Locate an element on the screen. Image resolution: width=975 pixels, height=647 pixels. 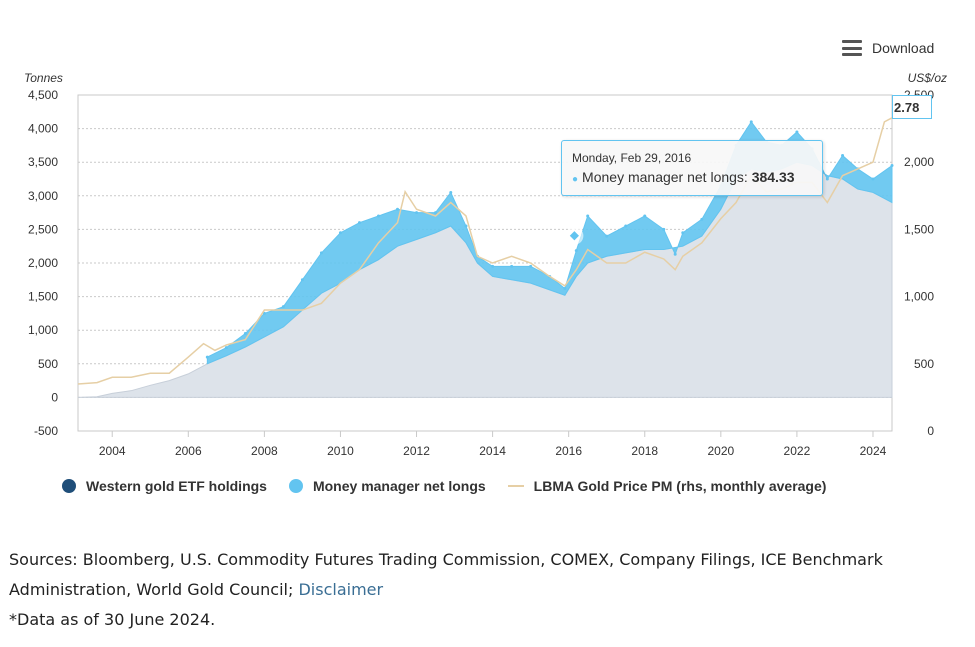
right-tick-label: 2,000 is located at coordinates (919, 162).